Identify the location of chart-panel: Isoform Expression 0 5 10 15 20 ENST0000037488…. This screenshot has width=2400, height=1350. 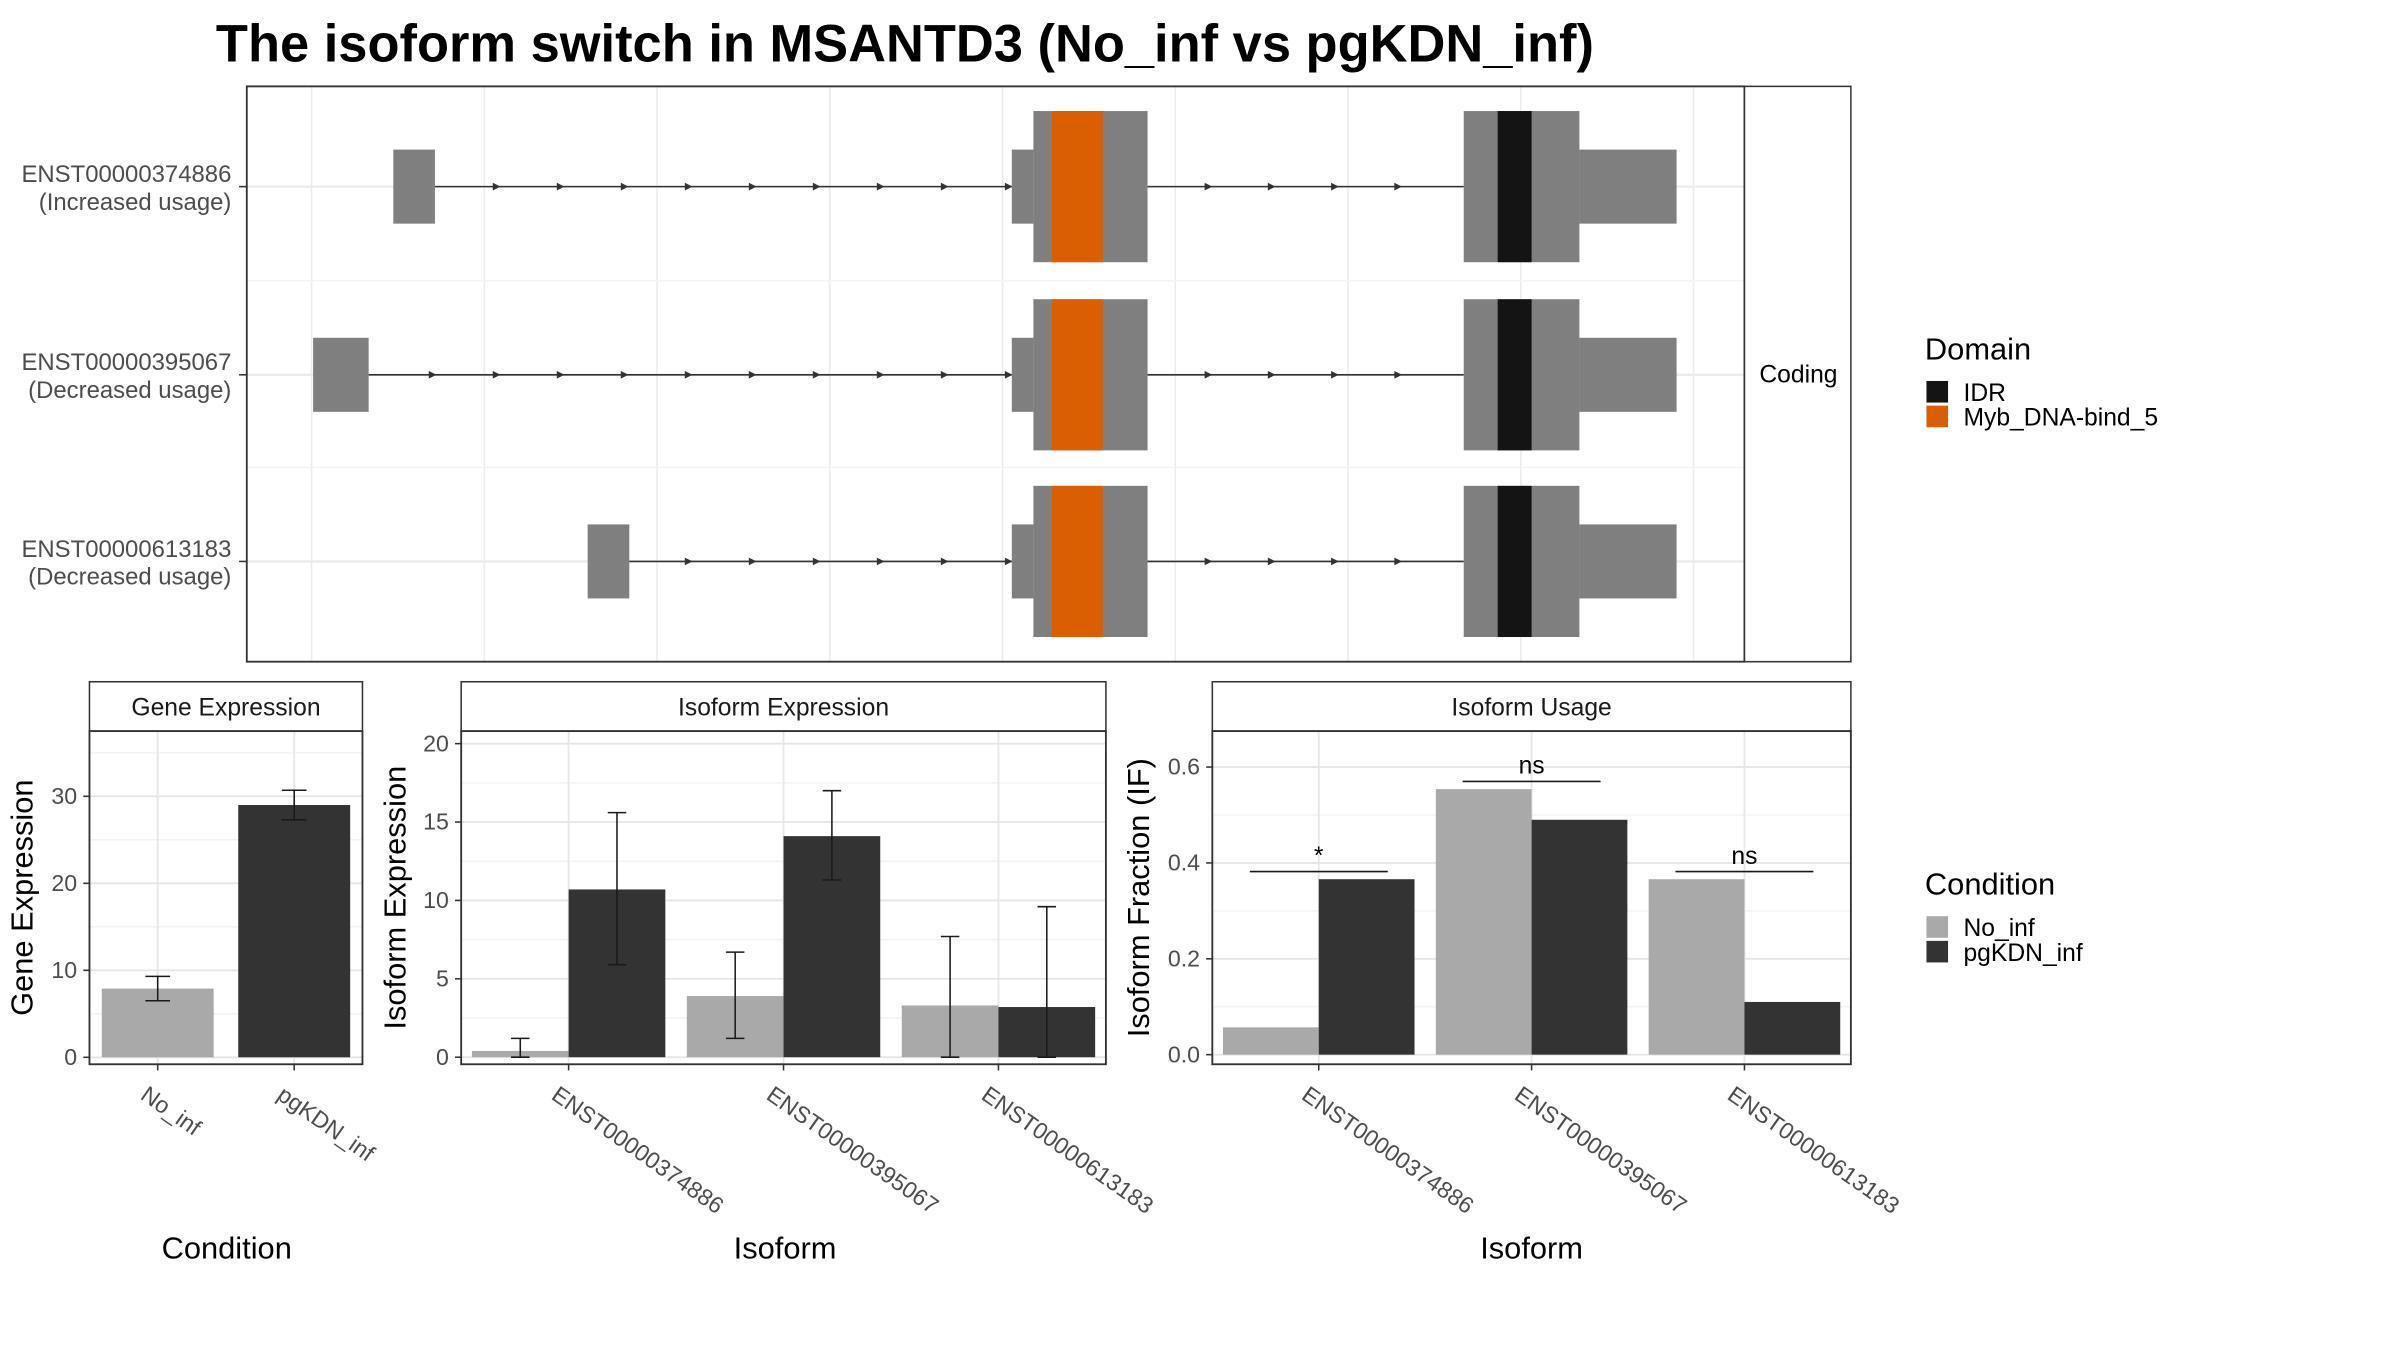
(768, 973).